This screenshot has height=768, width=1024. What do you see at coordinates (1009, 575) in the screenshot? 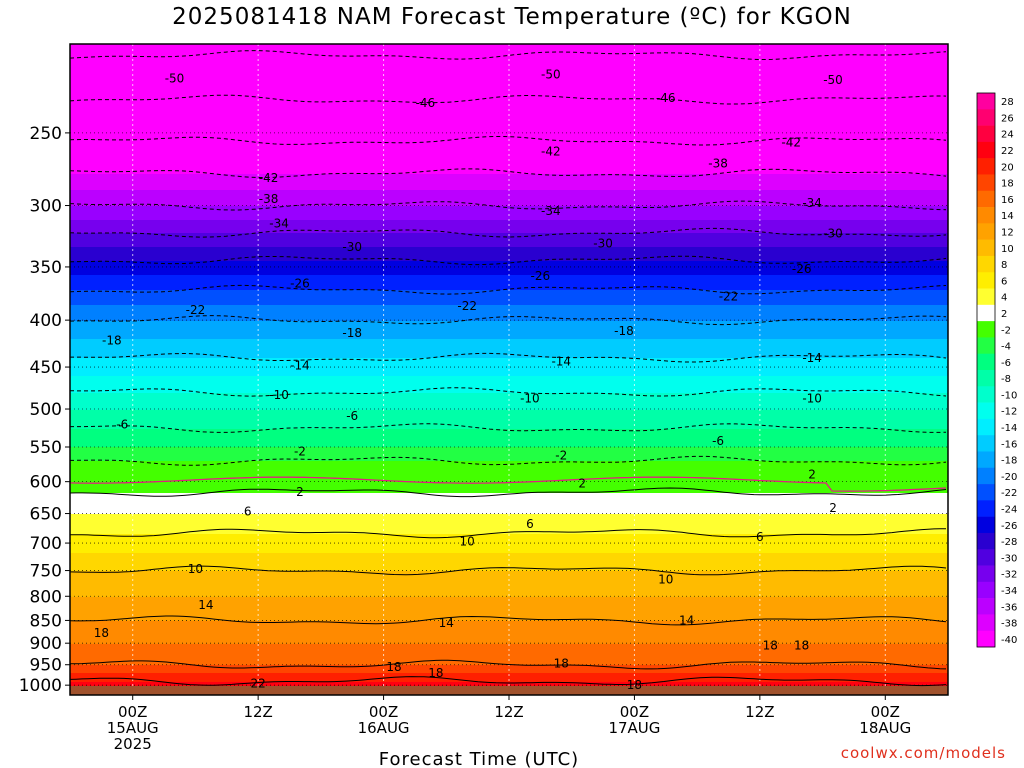
I see `colorbar-label: -32` at bounding box center [1009, 575].